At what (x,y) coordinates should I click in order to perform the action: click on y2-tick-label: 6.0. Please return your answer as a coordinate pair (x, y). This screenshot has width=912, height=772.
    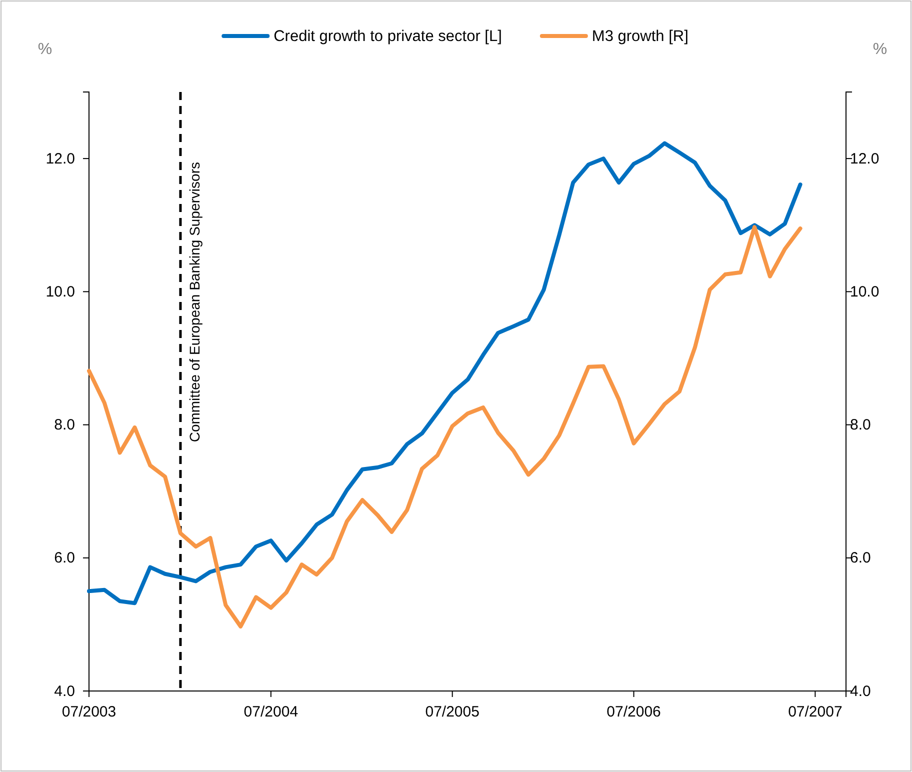
    Looking at the image, I should click on (860, 558).